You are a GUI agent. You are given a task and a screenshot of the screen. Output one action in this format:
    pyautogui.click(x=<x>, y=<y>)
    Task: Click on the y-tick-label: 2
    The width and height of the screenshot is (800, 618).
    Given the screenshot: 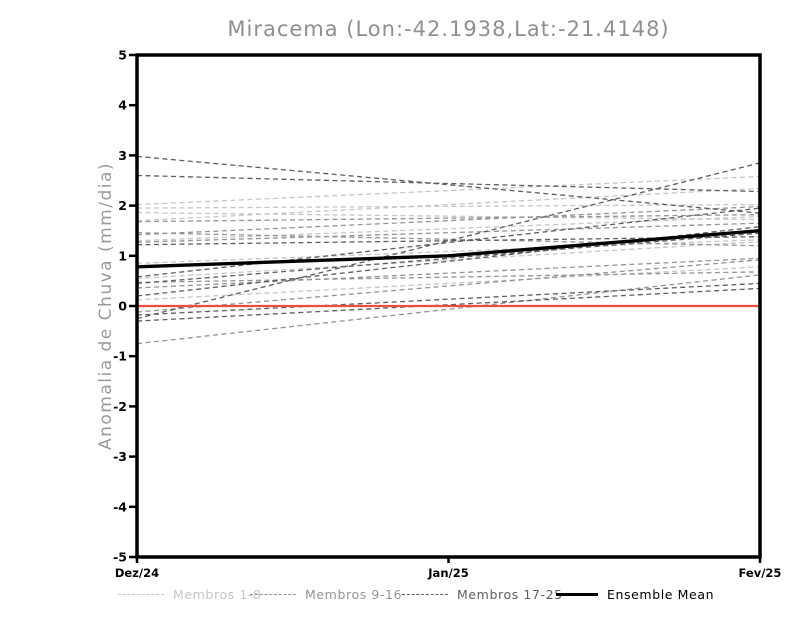 What is the action you would take?
    pyautogui.click(x=122, y=205)
    